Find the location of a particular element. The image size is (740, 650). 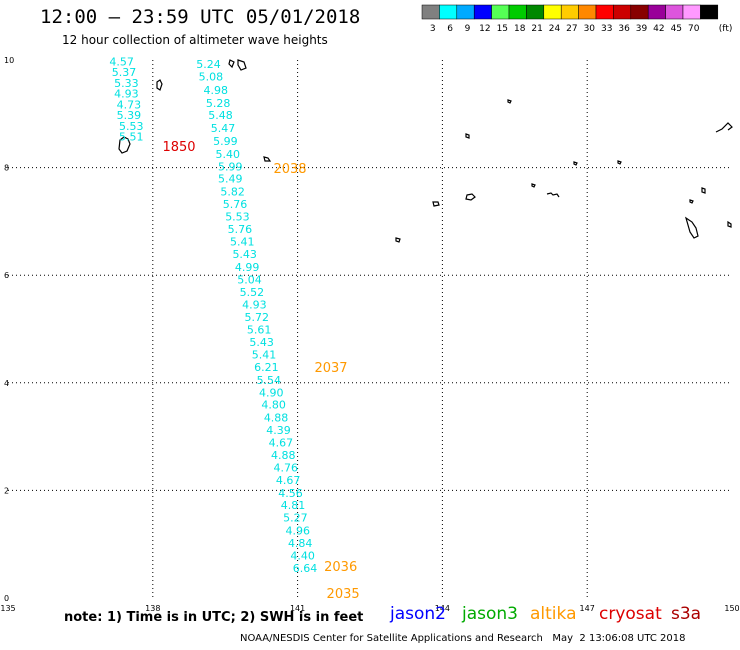

satellite-s3a: s3a is located at coordinates (686, 614).